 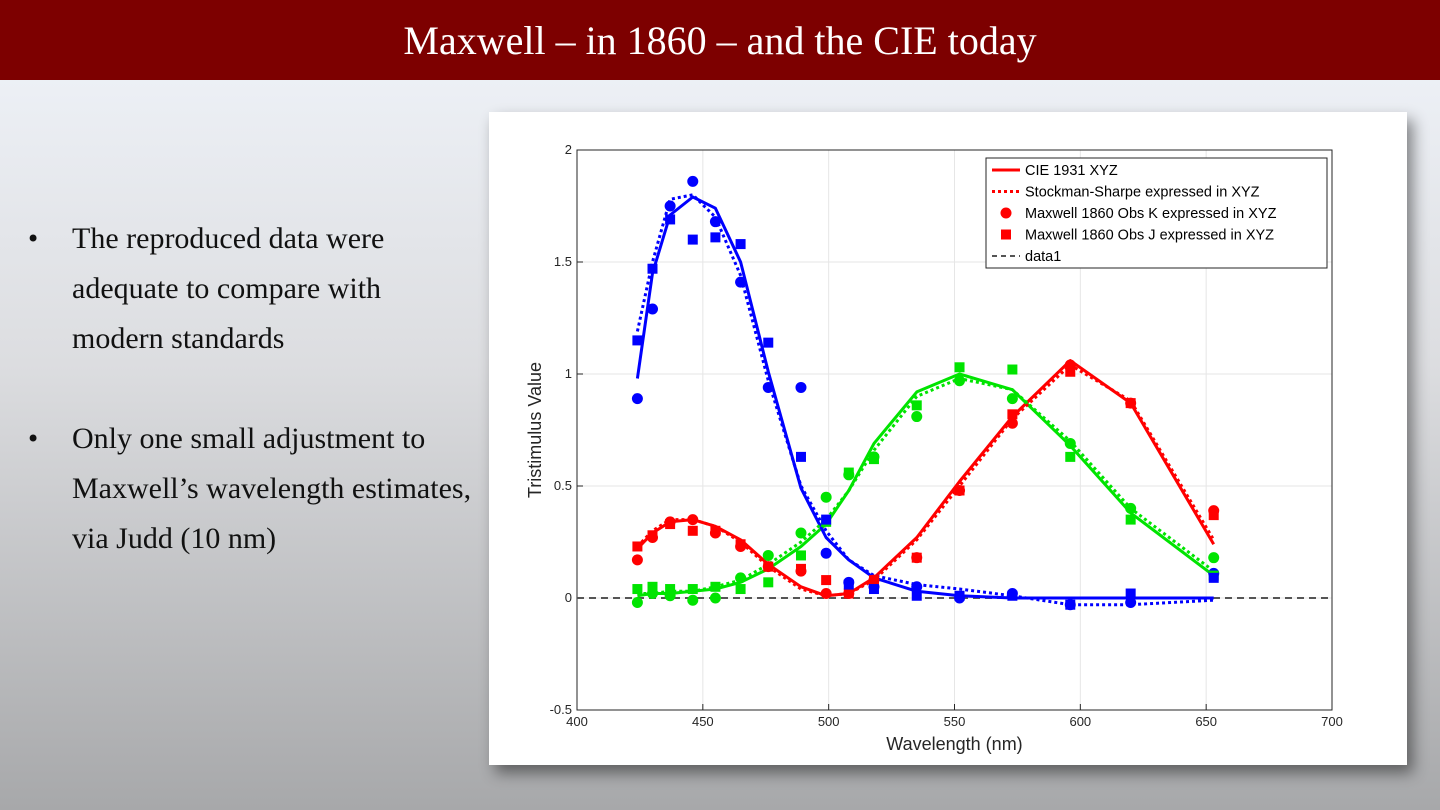 What do you see at coordinates (1006, 213) in the screenshot?
I see `legend-swatch-circle` at bounding box center [1006, 213].